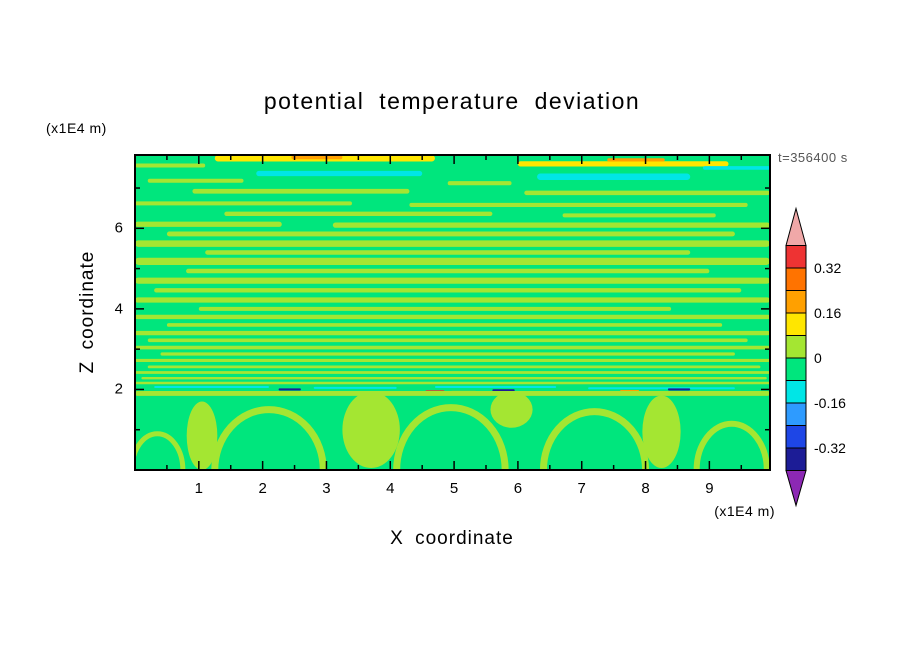 Image resolution: width=904 pixels, height=654 pixels. Describe the element at coordinates (744, 511) in the screenshot. I see `x-axis-unit-label: (x1E4 m)` at that location.